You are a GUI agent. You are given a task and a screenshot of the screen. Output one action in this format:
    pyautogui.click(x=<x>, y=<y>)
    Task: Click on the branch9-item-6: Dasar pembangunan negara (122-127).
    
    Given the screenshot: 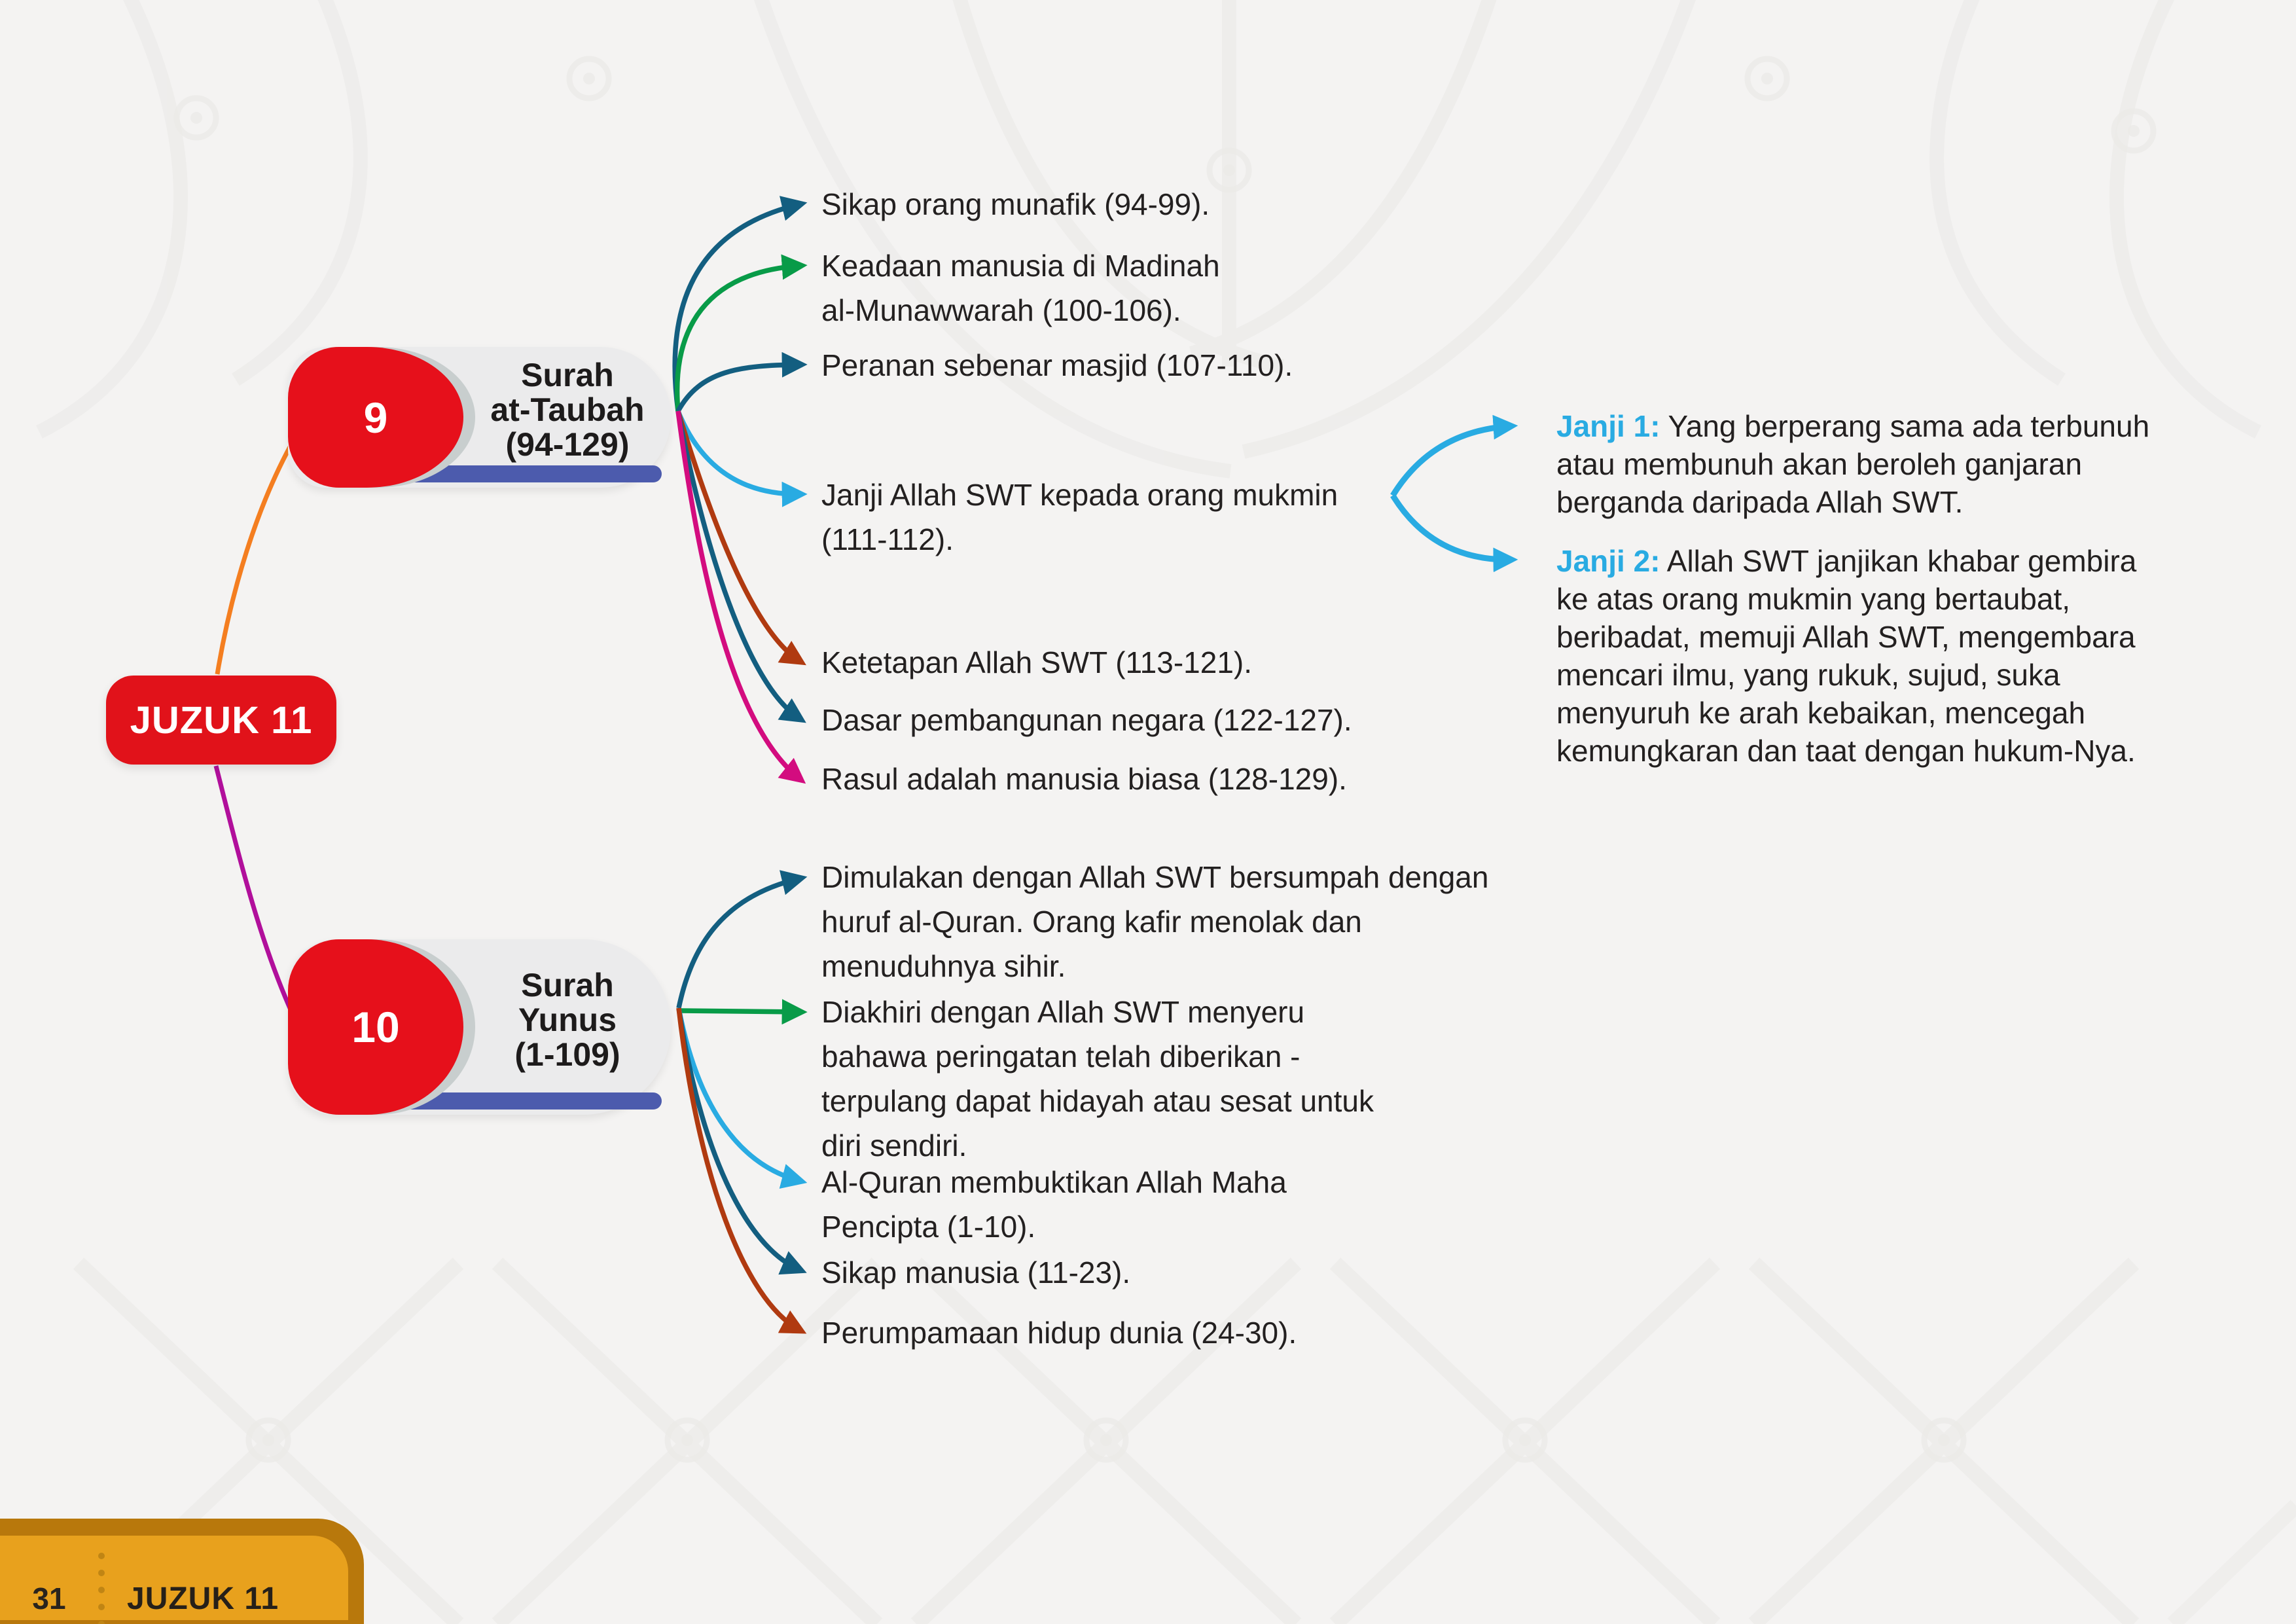 What is the action you would take?
    pyautogui.click(x=1086, y=720)
    